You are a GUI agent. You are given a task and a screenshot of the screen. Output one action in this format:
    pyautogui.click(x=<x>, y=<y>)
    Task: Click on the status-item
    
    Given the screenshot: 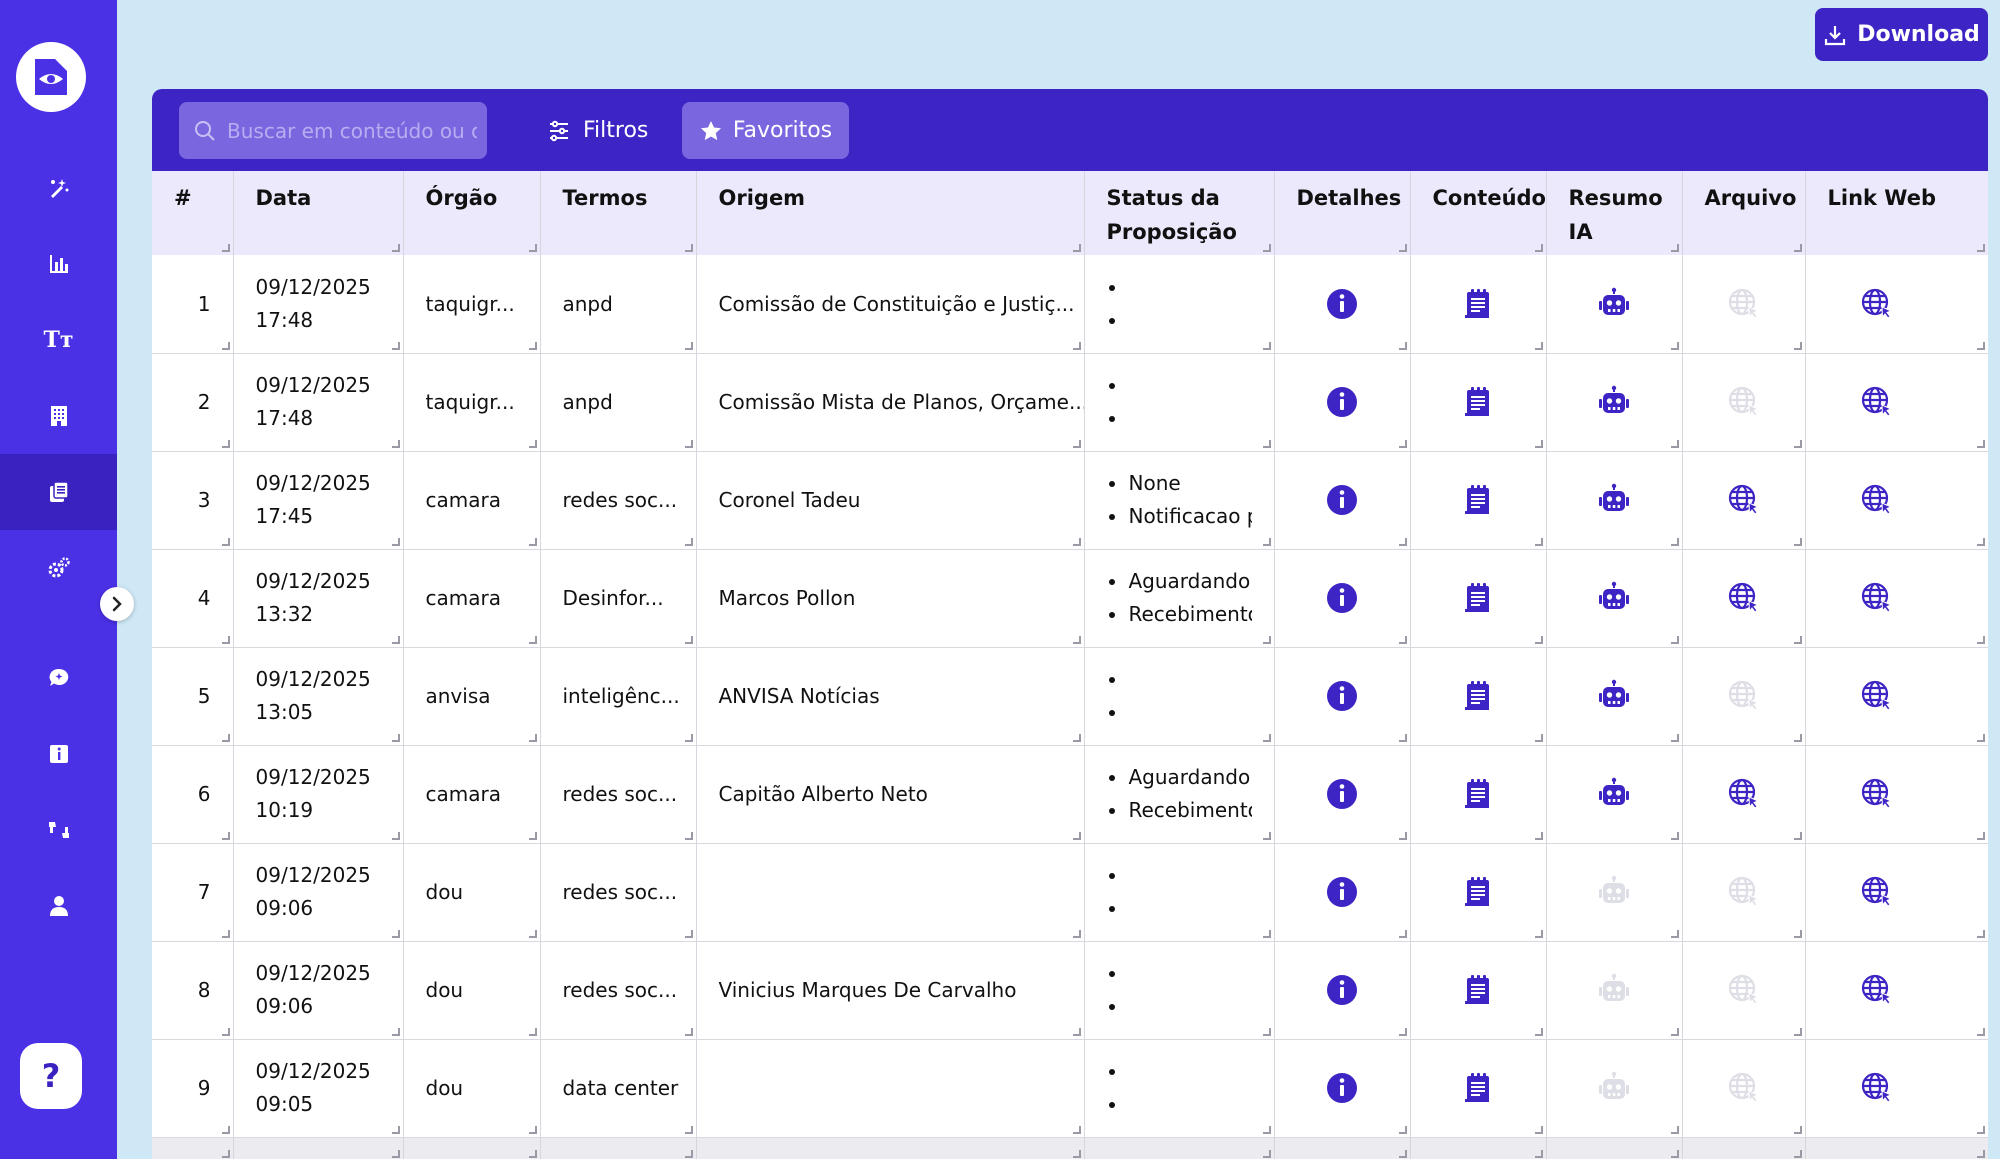 What is the action you would take?
    pyautogui.click(x=1179, y=712)
    